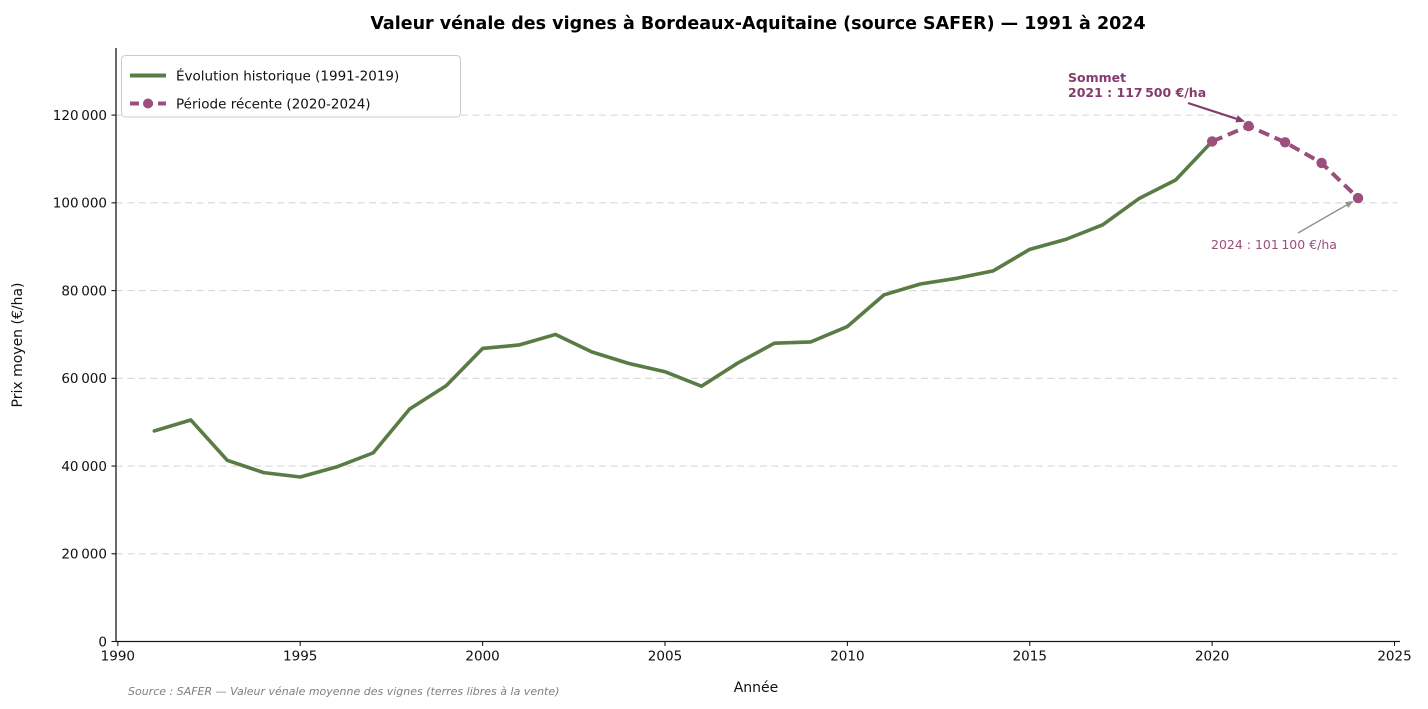  What do you see at coordinates (1137, 92) in the screenshot?
I see `annotation-sommet-value: 2021 : 117 500 €/ha` at bounding box center [1137, 92].